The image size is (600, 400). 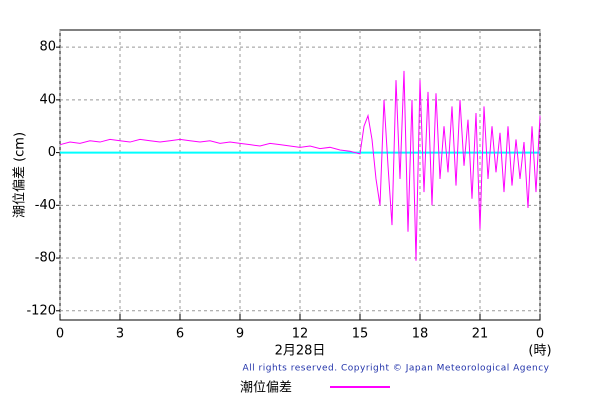 What do you see at coordinates (480, 334) in the screenshot?
I see `x-tick-label: 21` at bounding box center [480, 334].